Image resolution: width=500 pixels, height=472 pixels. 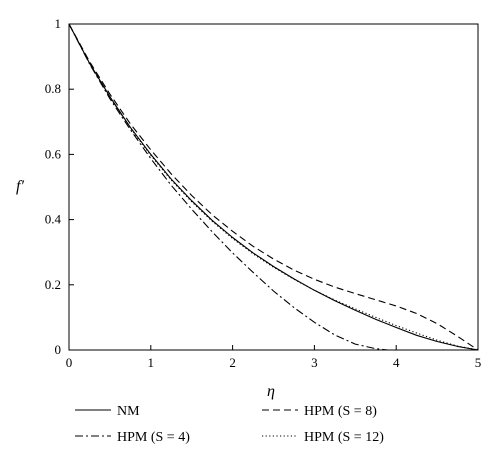 What do you see at coordinates (340, 411) in the screenshot?
I see `legend-label: HPM (S = 8)` at bounding box center [340, 411].